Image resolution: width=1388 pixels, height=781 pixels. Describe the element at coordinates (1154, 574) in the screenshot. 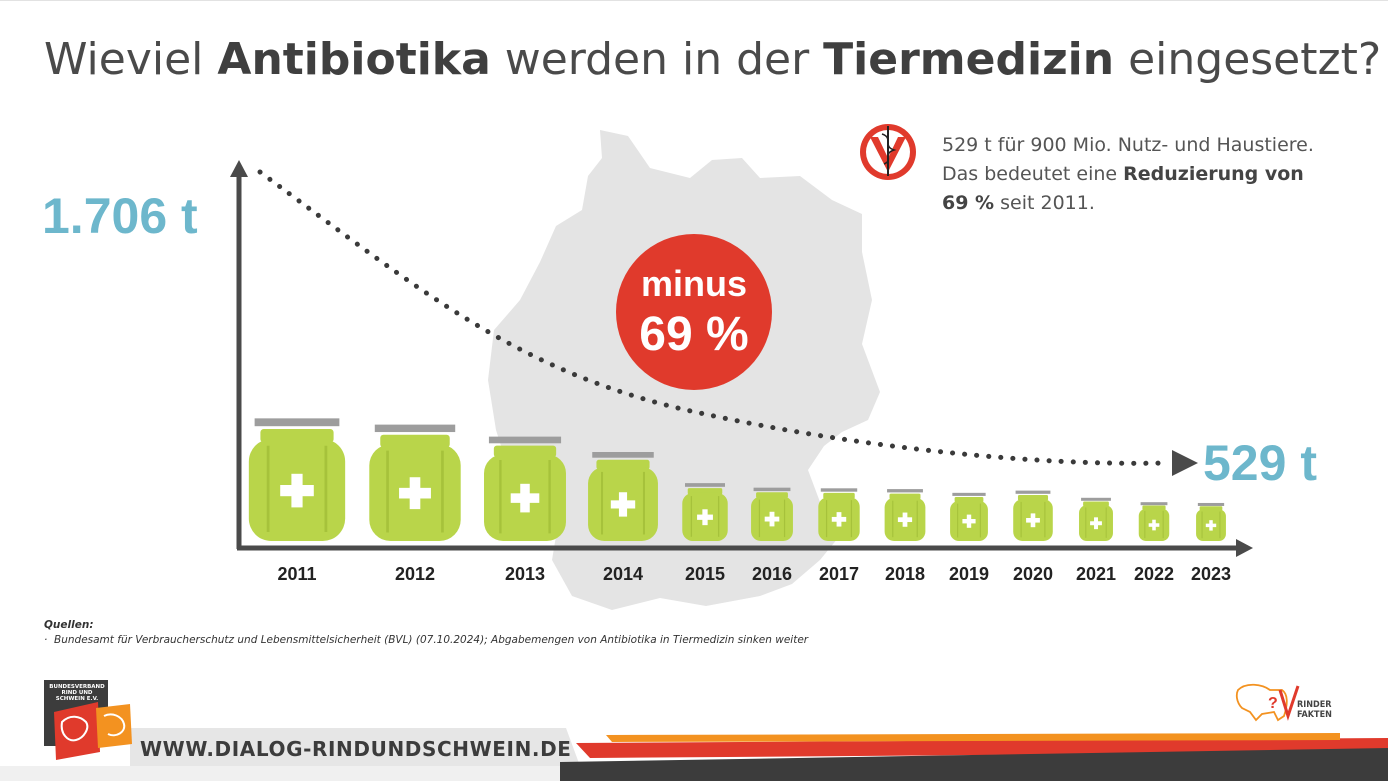

I see `x-tick-label: 2022` at that location.